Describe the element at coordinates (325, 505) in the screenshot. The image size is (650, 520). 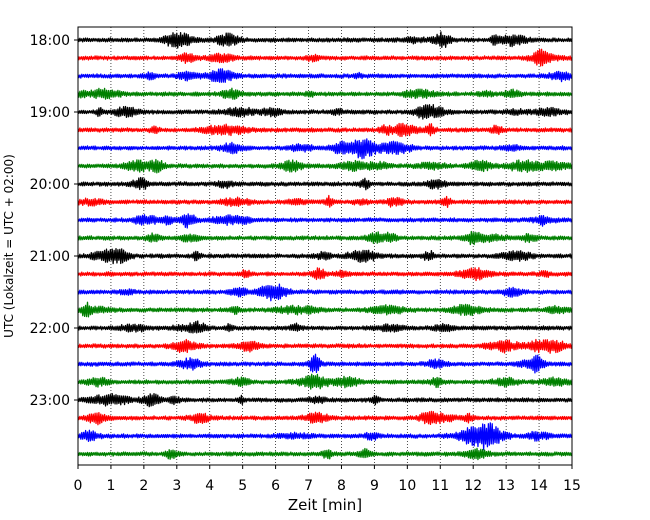
I see `x-axis-label: Zeit [min]` at that location.